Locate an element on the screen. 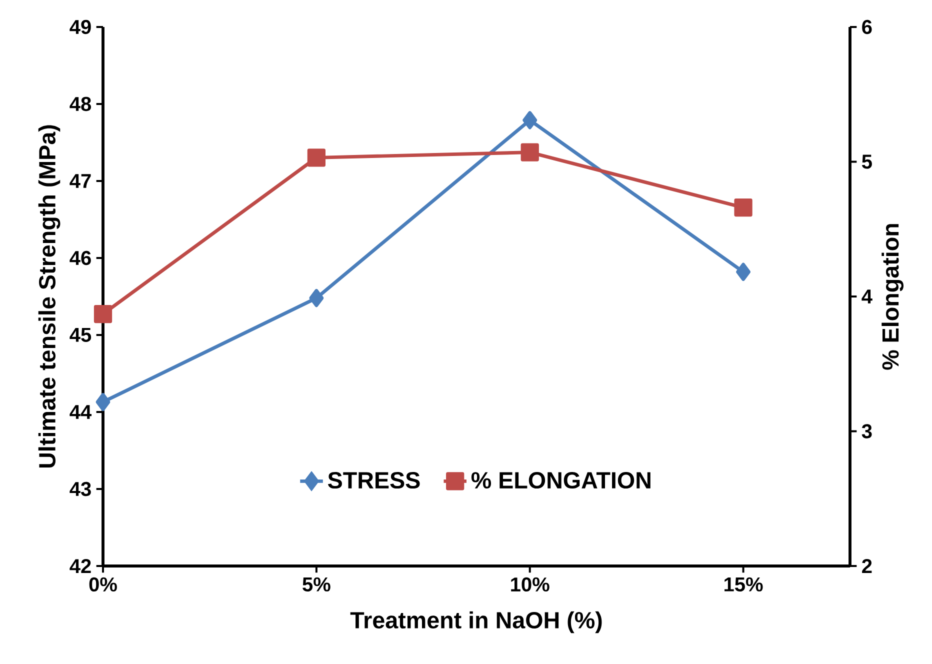  x-axis-title: Treatment in NaOH (%) is located at coordinates (476, 622).